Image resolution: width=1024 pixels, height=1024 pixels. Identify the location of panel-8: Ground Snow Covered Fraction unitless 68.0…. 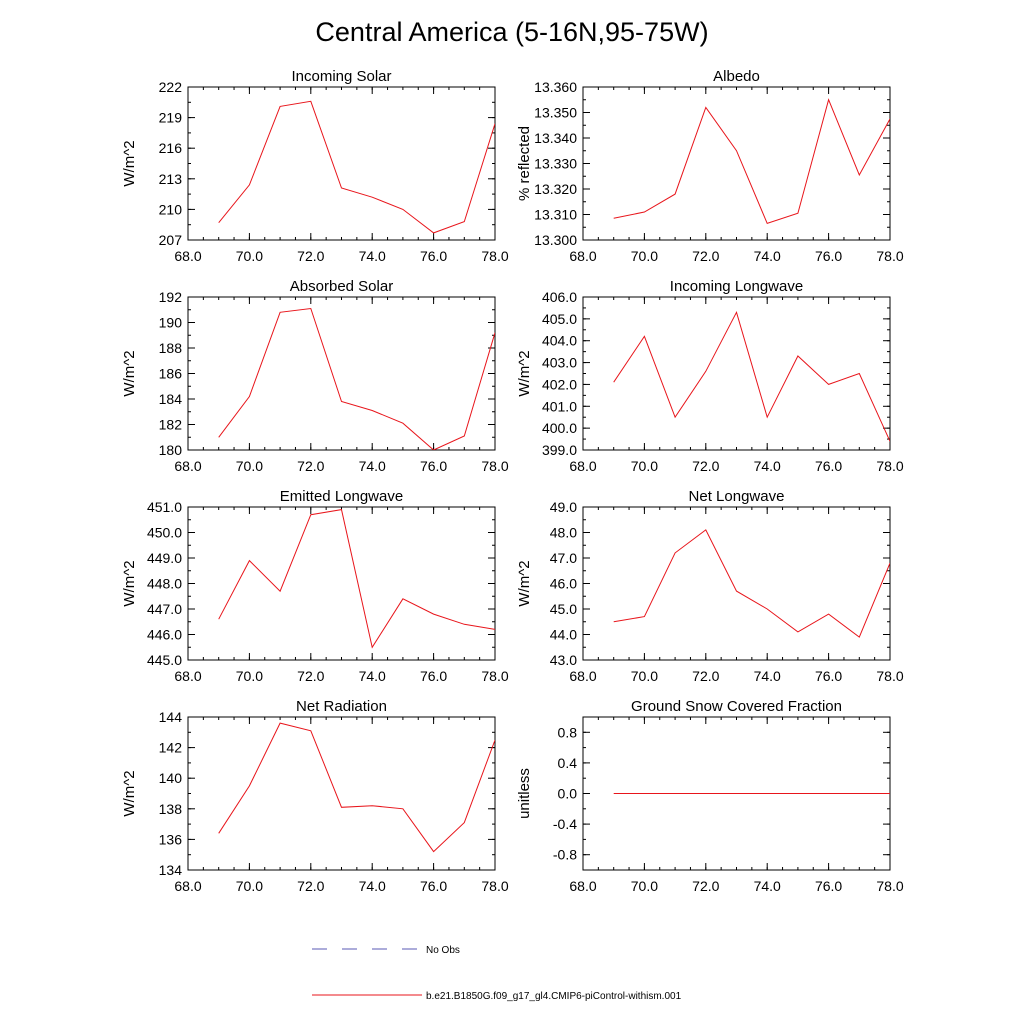
(710, 796).